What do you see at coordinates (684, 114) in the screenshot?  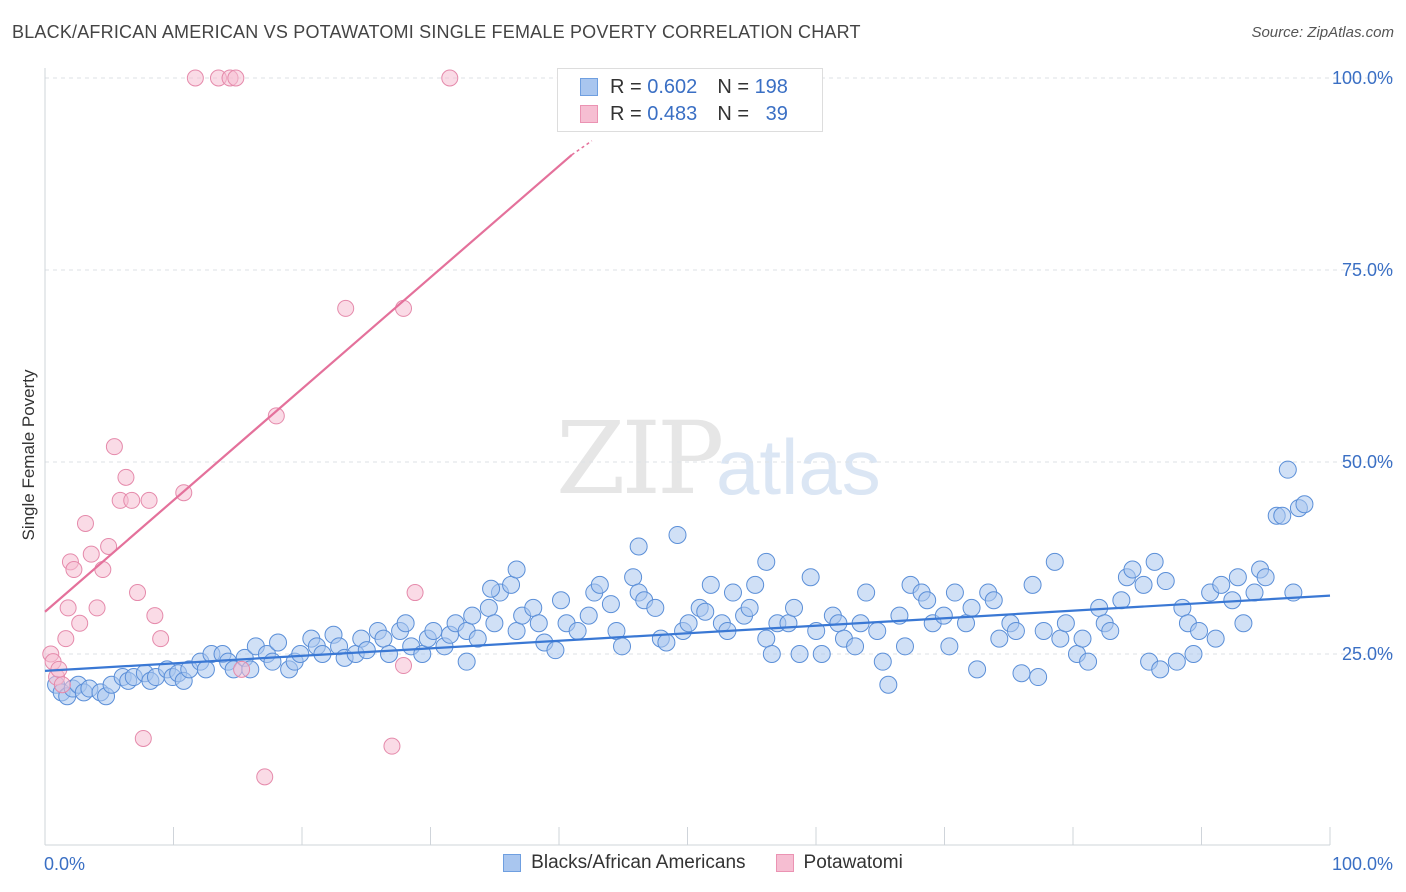 I see `legend-row-potawatomi: R = 0.483 N = 39` at bounding box center [684, 114].